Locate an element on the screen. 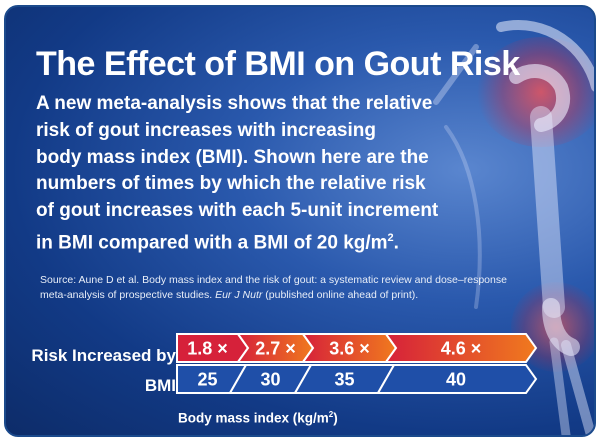 This screenshot has height=441, width=600. bmi-axis-label: Body mass index (kg/m2) is located at coordinates (258, 418).